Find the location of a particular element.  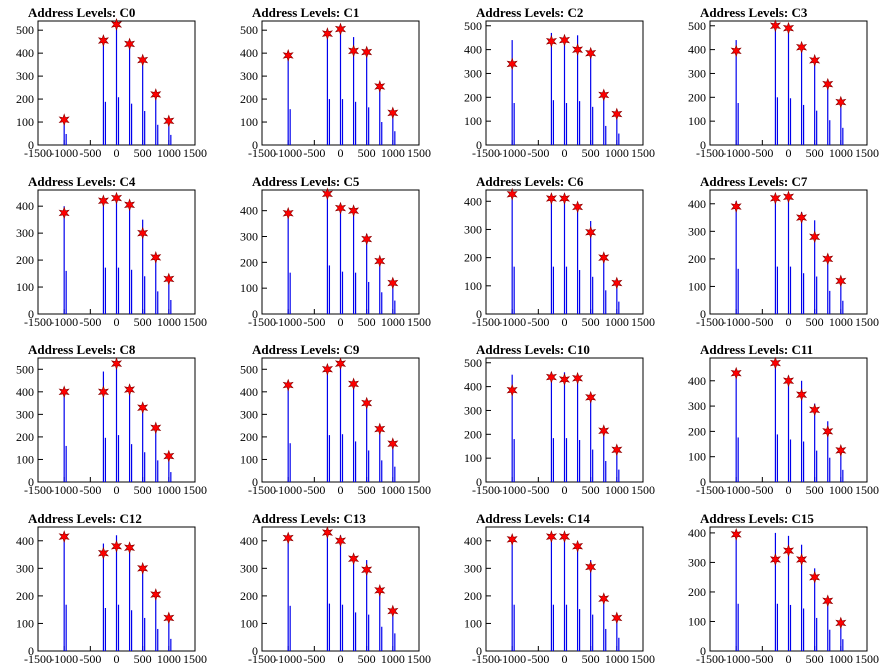

chart-title: Address Levels: C6 is located at coordinates (530, 181).